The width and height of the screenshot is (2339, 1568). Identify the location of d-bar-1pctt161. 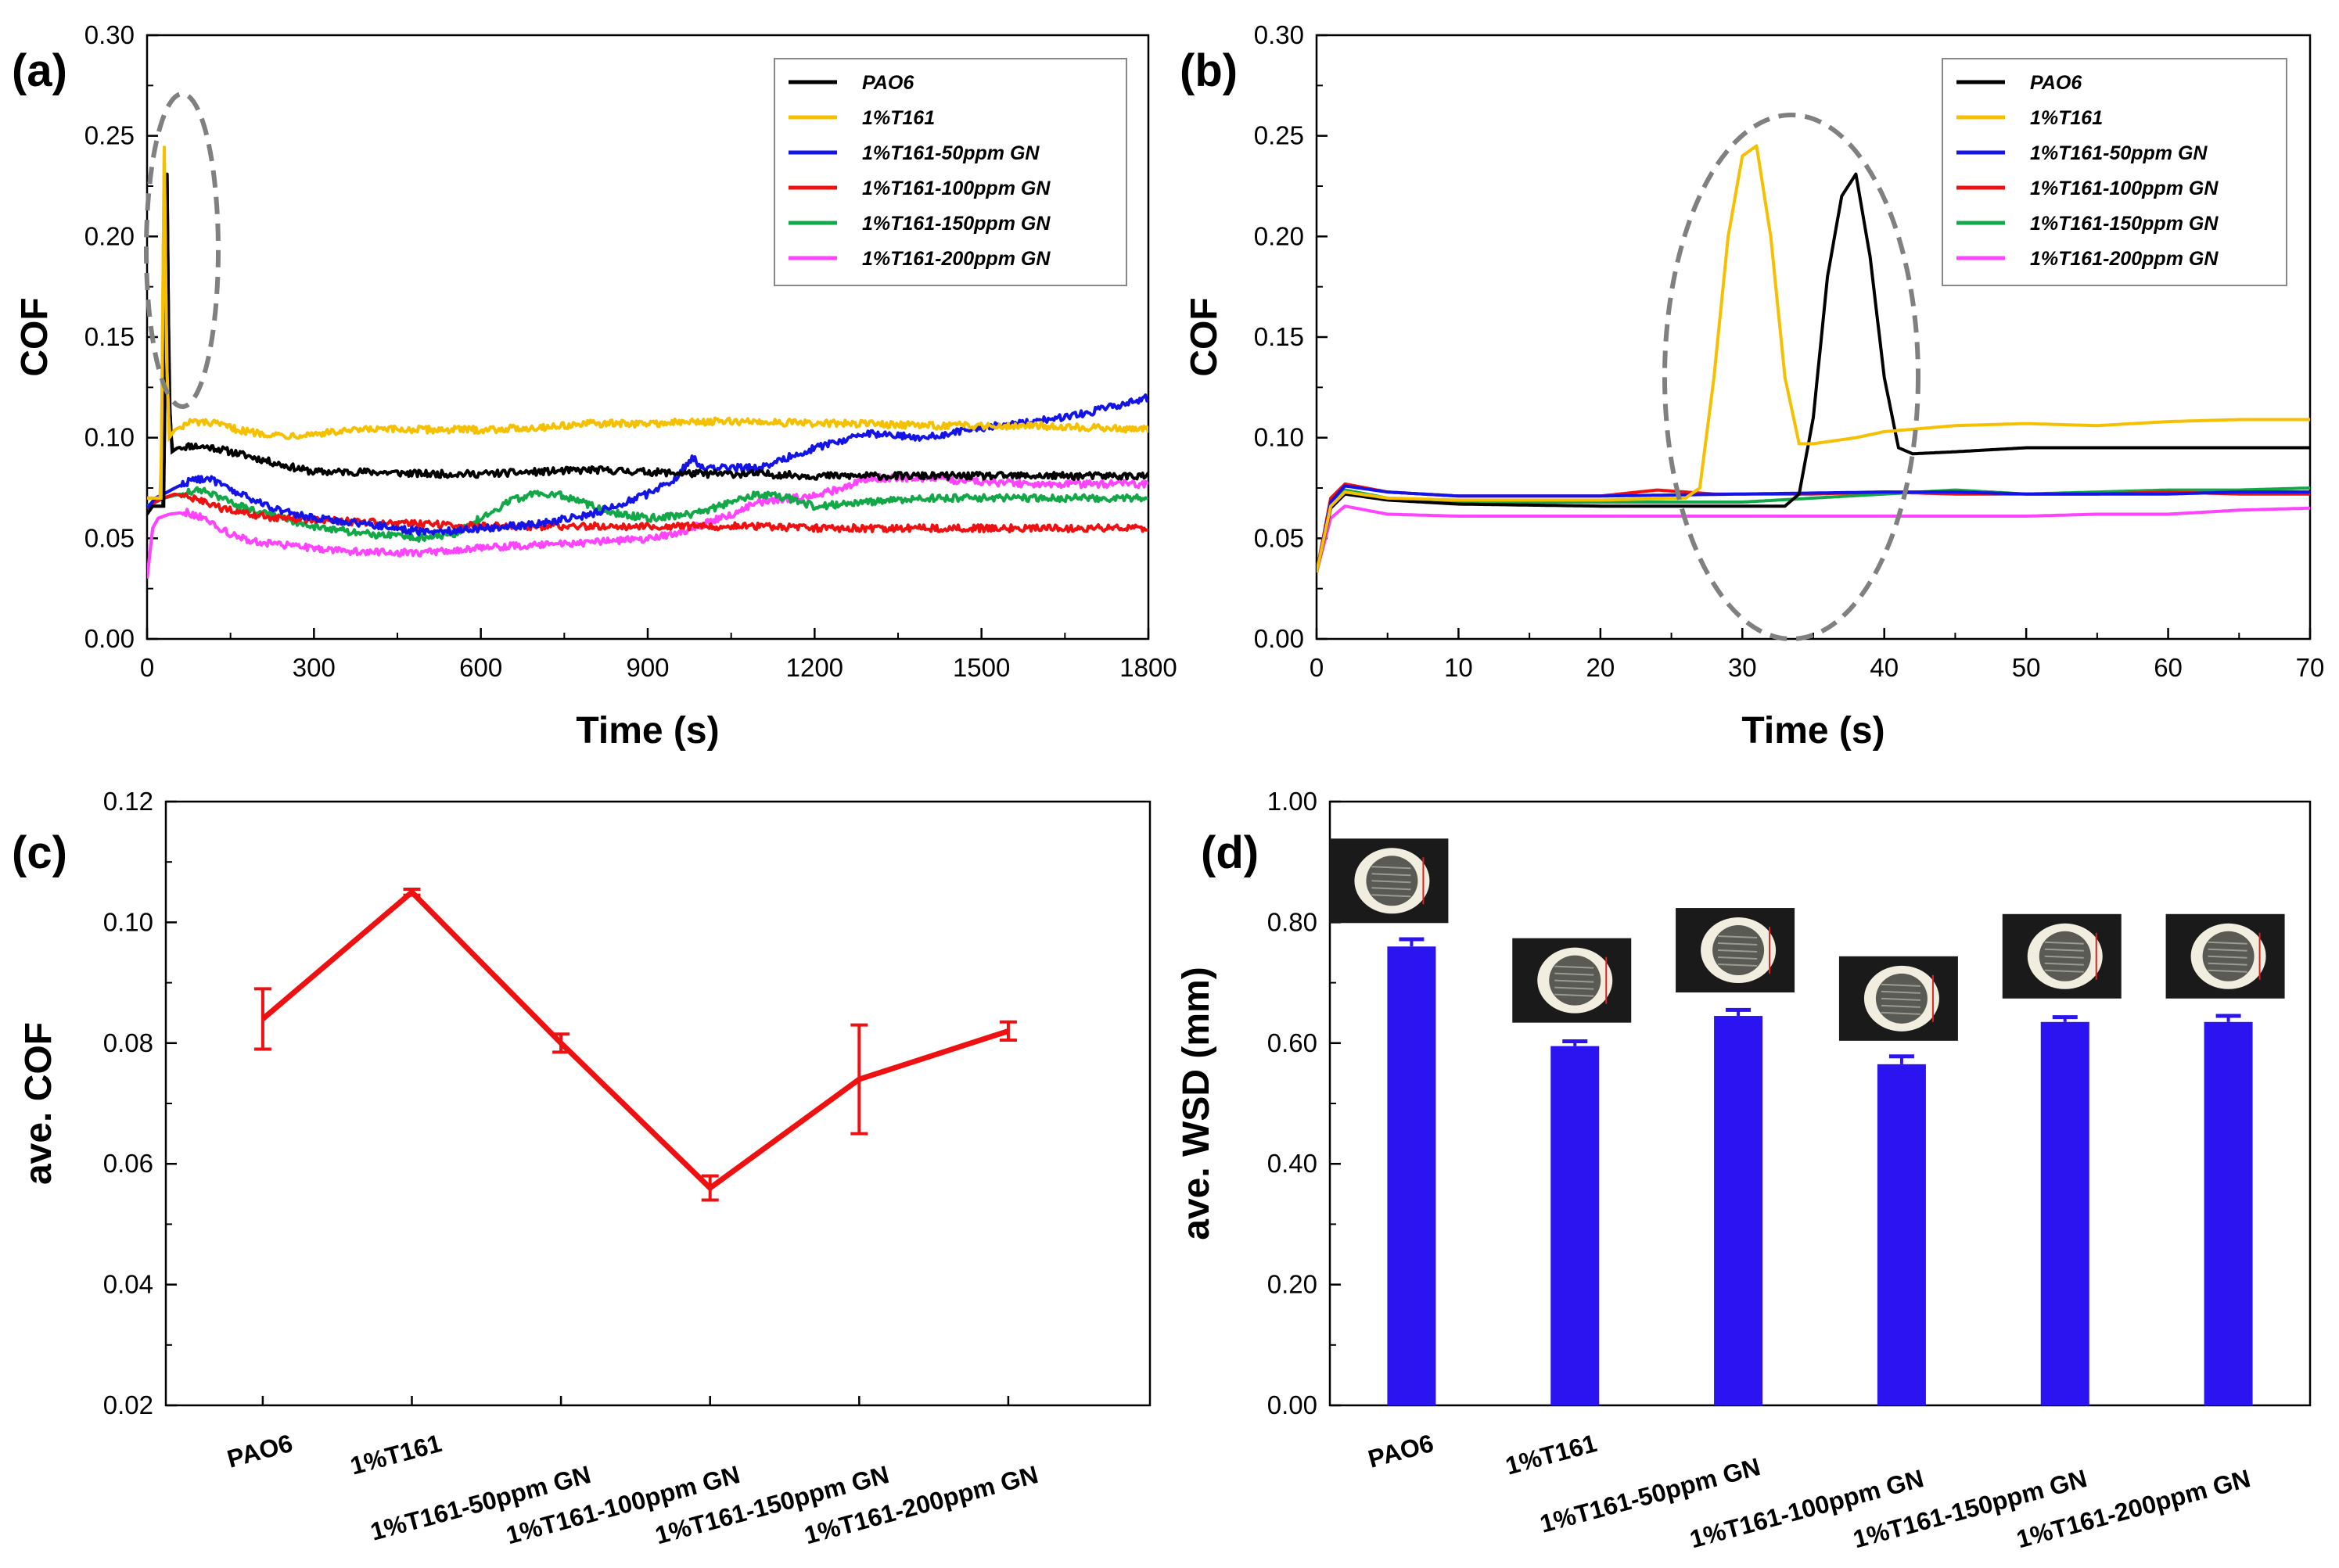
(1575, 1225).